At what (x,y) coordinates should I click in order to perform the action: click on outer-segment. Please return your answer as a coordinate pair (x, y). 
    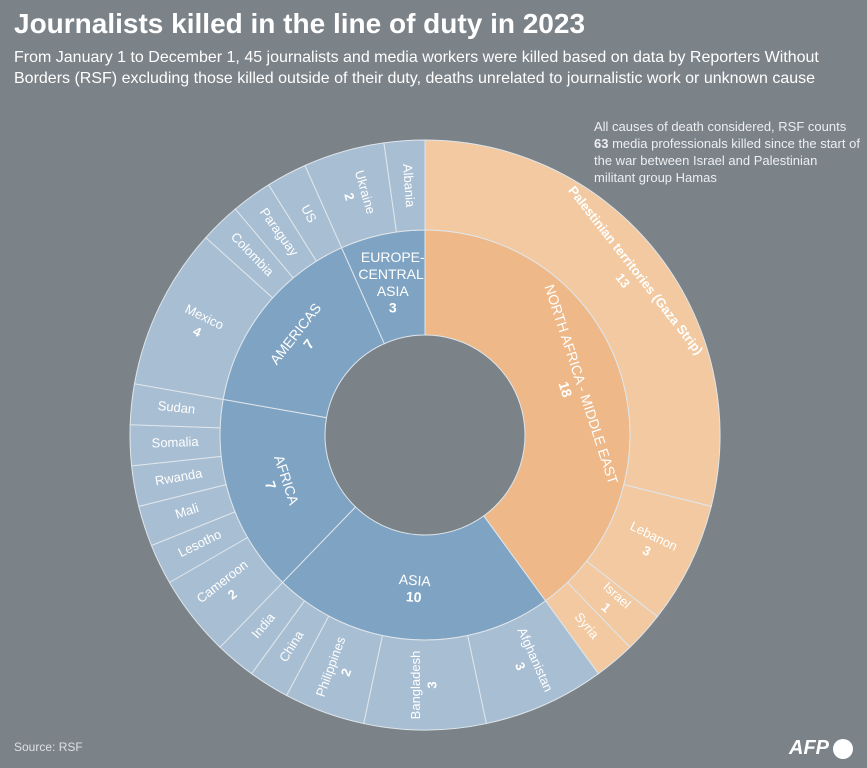
    Looking at the image, I should click on (404, 186).